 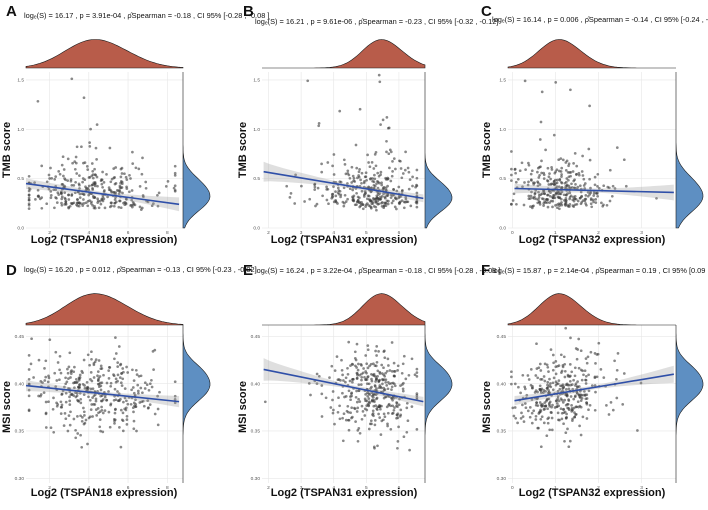 What do you see at coordinates (486, 11) in the screenshot?
I see `panel-letter: C` at bounding box center [486, 11].